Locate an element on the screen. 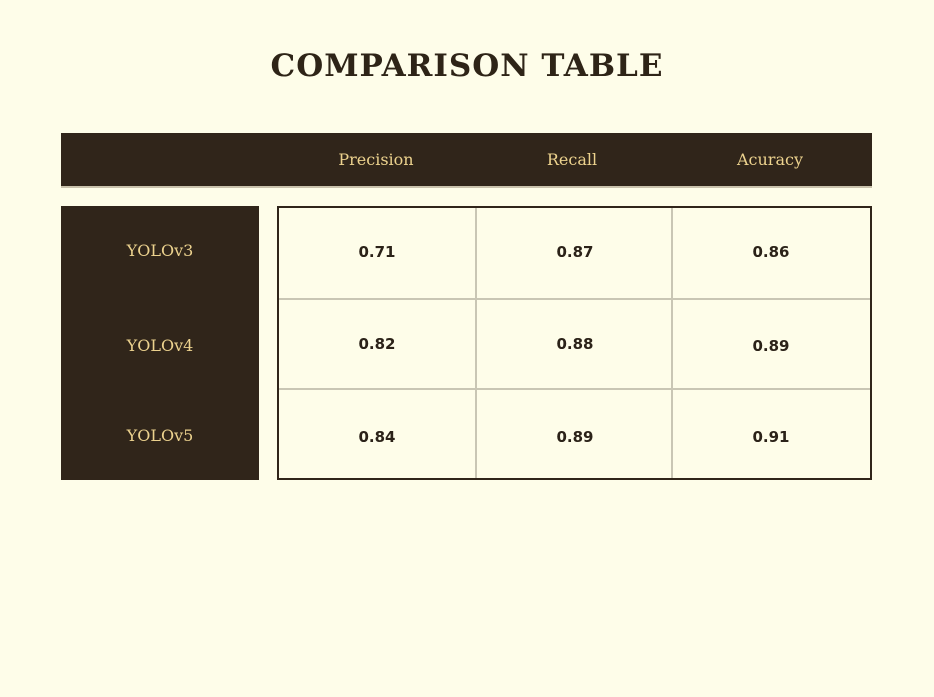 The height and width of the screenshot is (697, 934). column-header-accuracy: Acuracy is located at coordinates (769, 159).